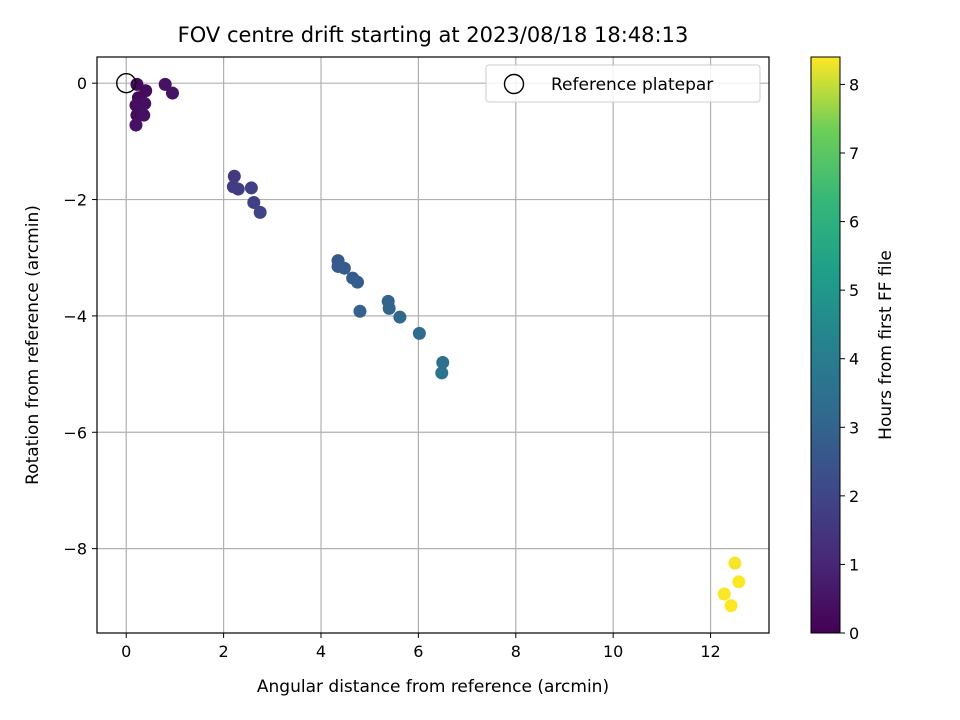  What do you see at coordinates (516, 651) in the screenshot?
I see `x-tick-label: 8` at bounding box center [516, 651].